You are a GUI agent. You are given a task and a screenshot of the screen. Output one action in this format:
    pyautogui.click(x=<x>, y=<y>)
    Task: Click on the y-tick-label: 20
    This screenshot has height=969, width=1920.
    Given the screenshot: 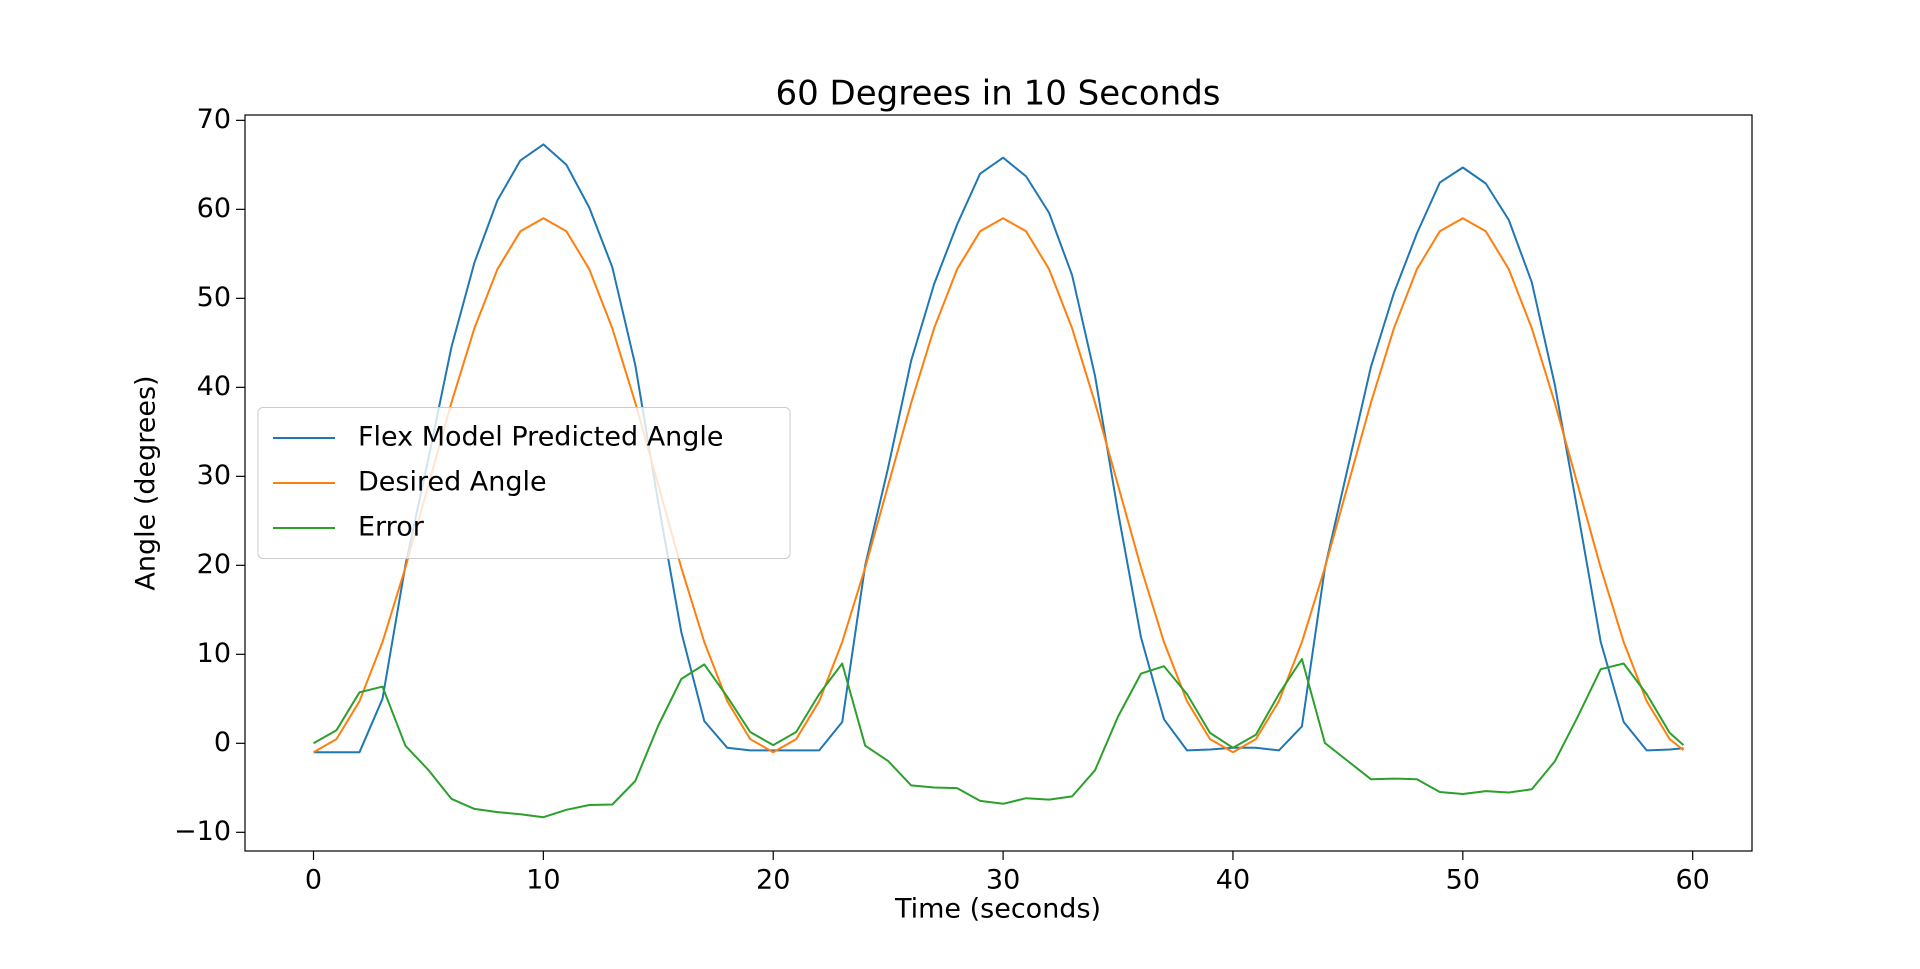 What is the action you would take?
    pyautogui.click(x=214, y=564)
    